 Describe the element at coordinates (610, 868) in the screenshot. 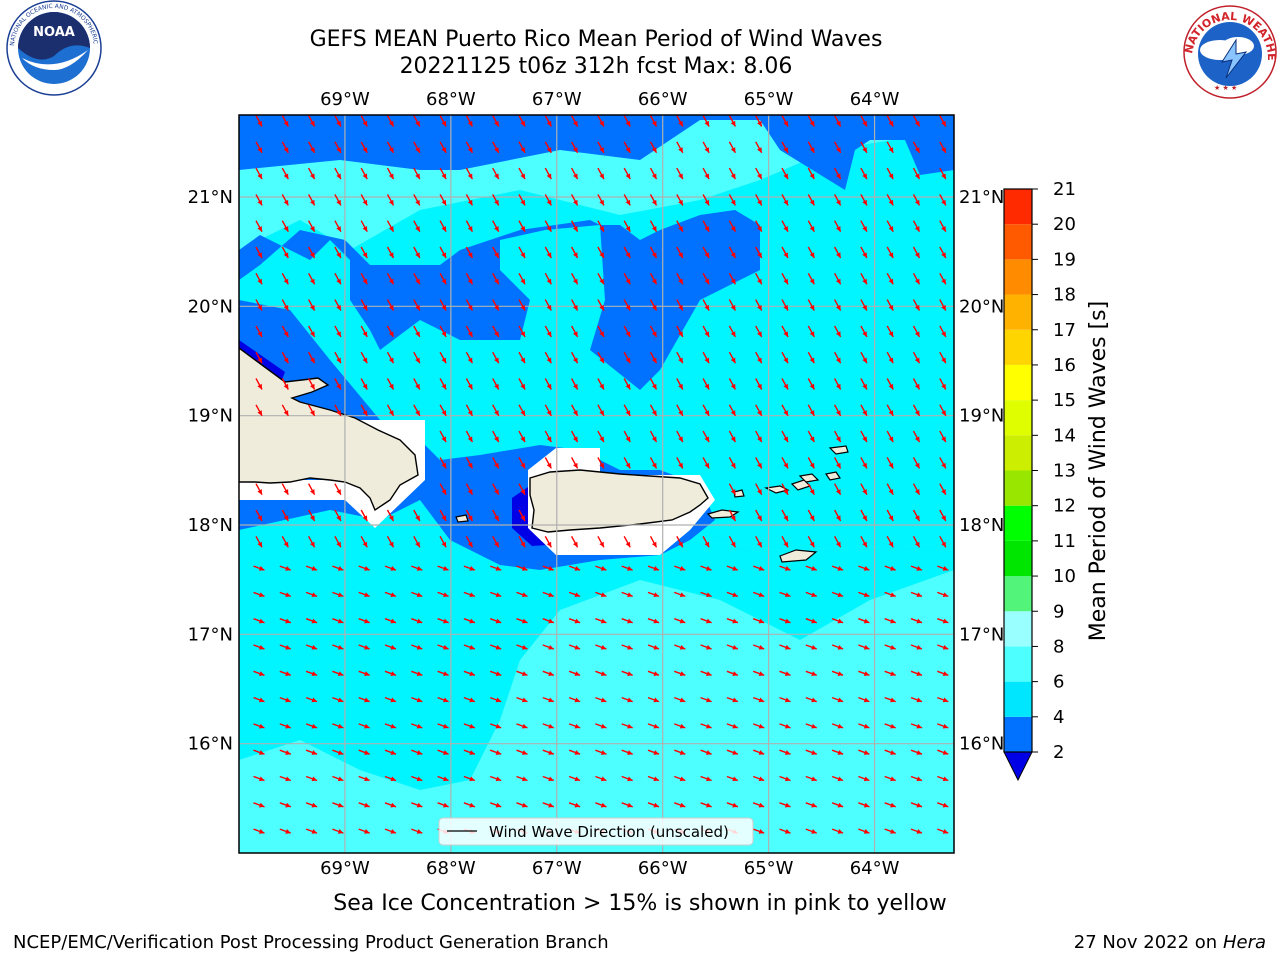

I see `longitude-labels-bottom: 69°W 68°W 67°W 66°W 65°W 64°W` at that location.